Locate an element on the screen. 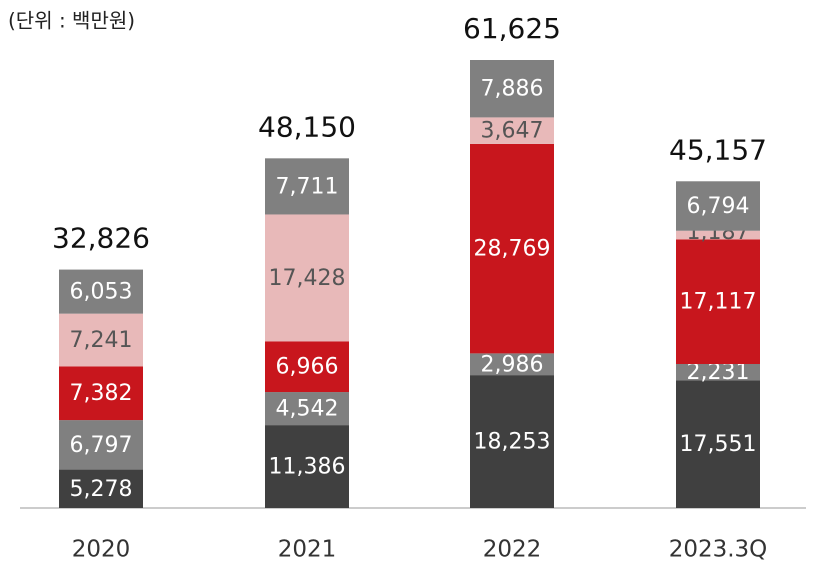 This screenshot has height=562, width=826. value-label: 18,253 is located at coordinates (512, 442).